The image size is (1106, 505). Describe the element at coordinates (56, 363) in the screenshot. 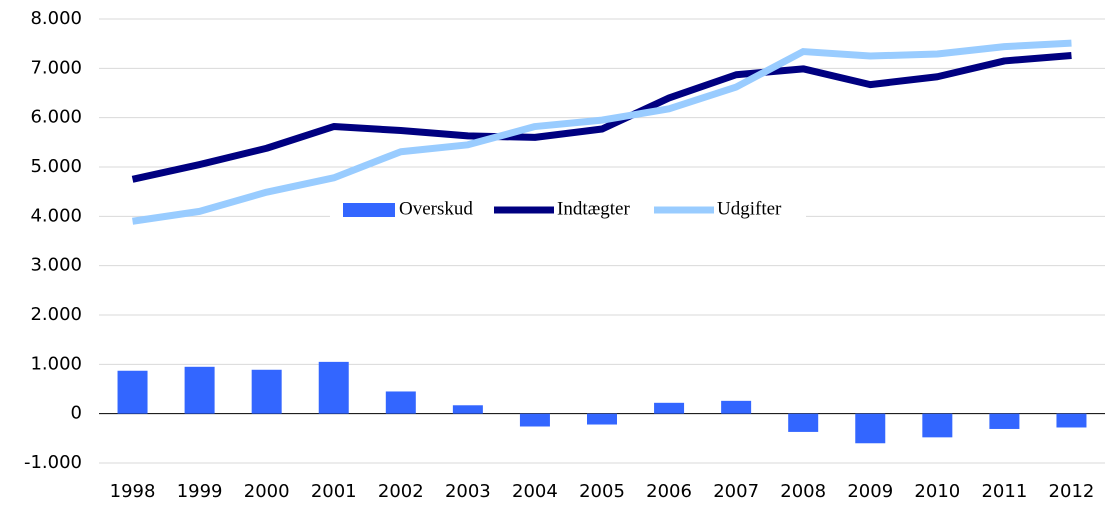

I see `y-tick-label: 1.000` at that location.